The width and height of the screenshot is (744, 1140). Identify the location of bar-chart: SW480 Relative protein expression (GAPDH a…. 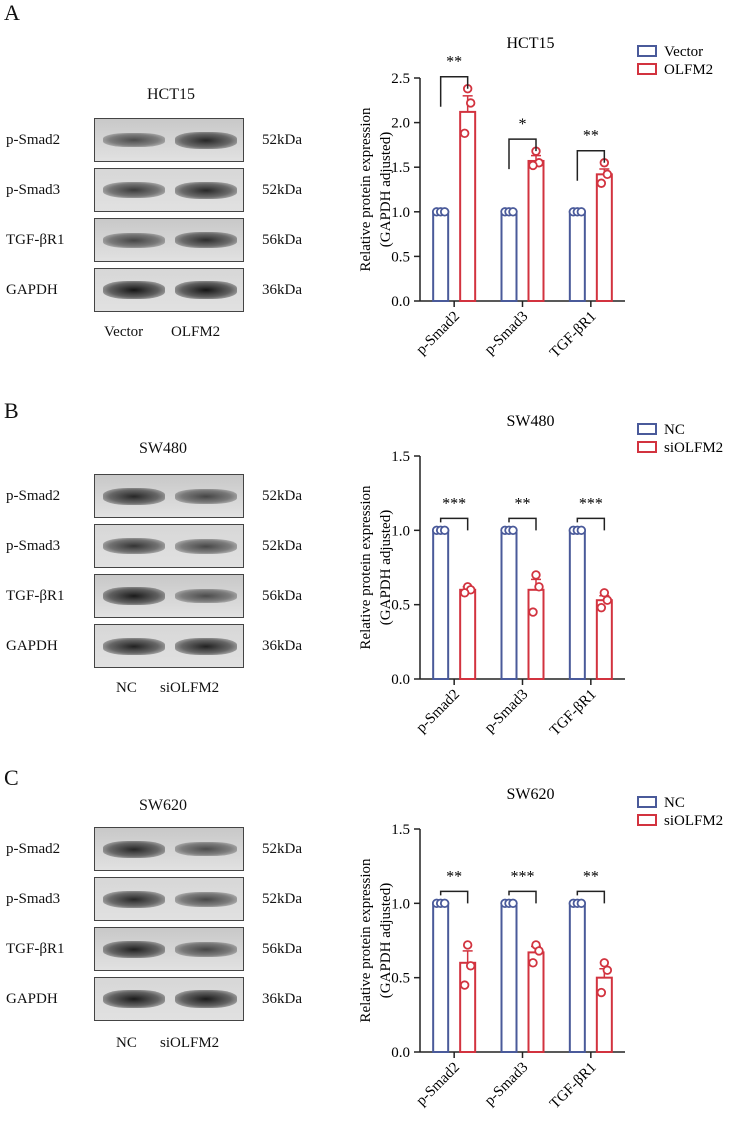
(540, 576).